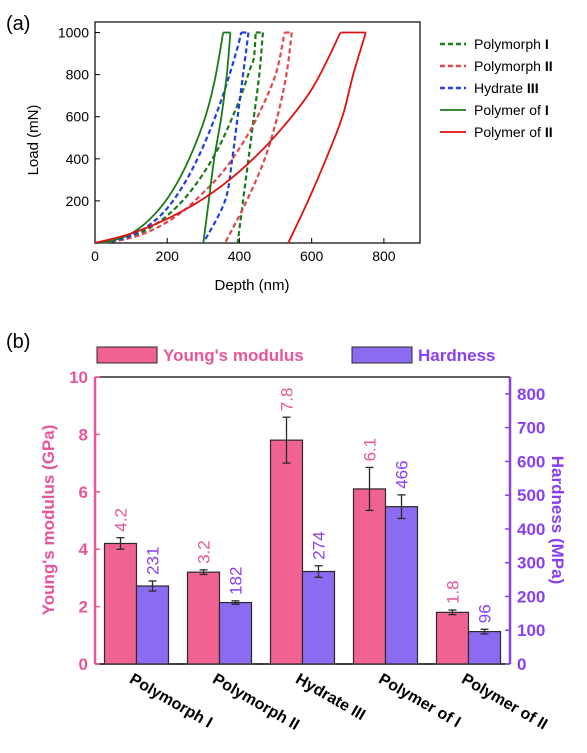 The image size is (587, 753). Describe the element at coordinates (78, 201) in the screenshot. I see `y-tick-label-a: 200` at that location.